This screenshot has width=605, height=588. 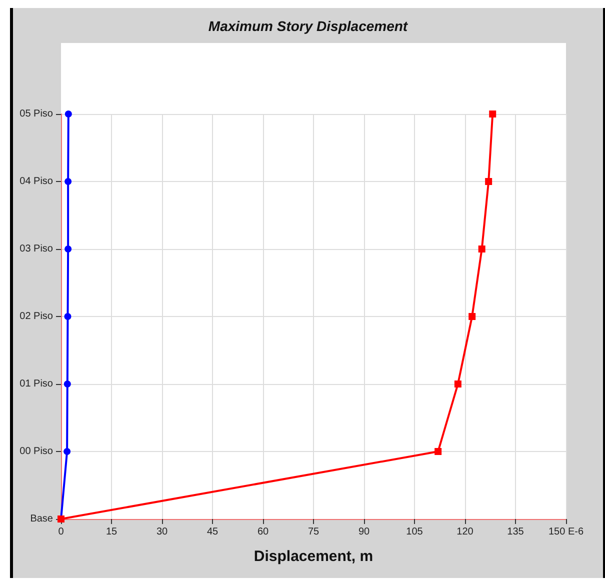 I want to click on x-tick-label: 75, so click(x=314, y=532).